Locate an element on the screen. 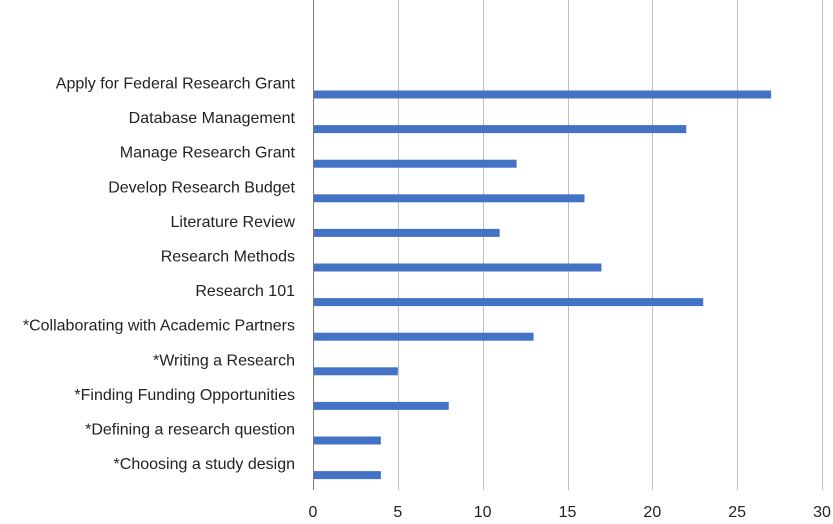 This screenshot has width=833, height=524. category-label: Develop Research Budget is located at coordinates (201, 187).